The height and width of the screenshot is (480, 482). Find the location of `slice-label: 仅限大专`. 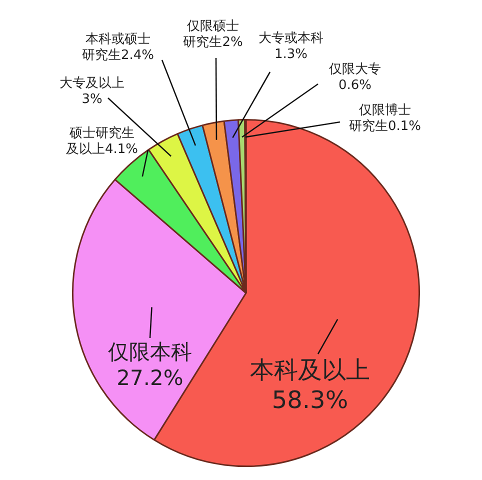

slice-label: 仅限大专 is located at coordinates (355, 69).